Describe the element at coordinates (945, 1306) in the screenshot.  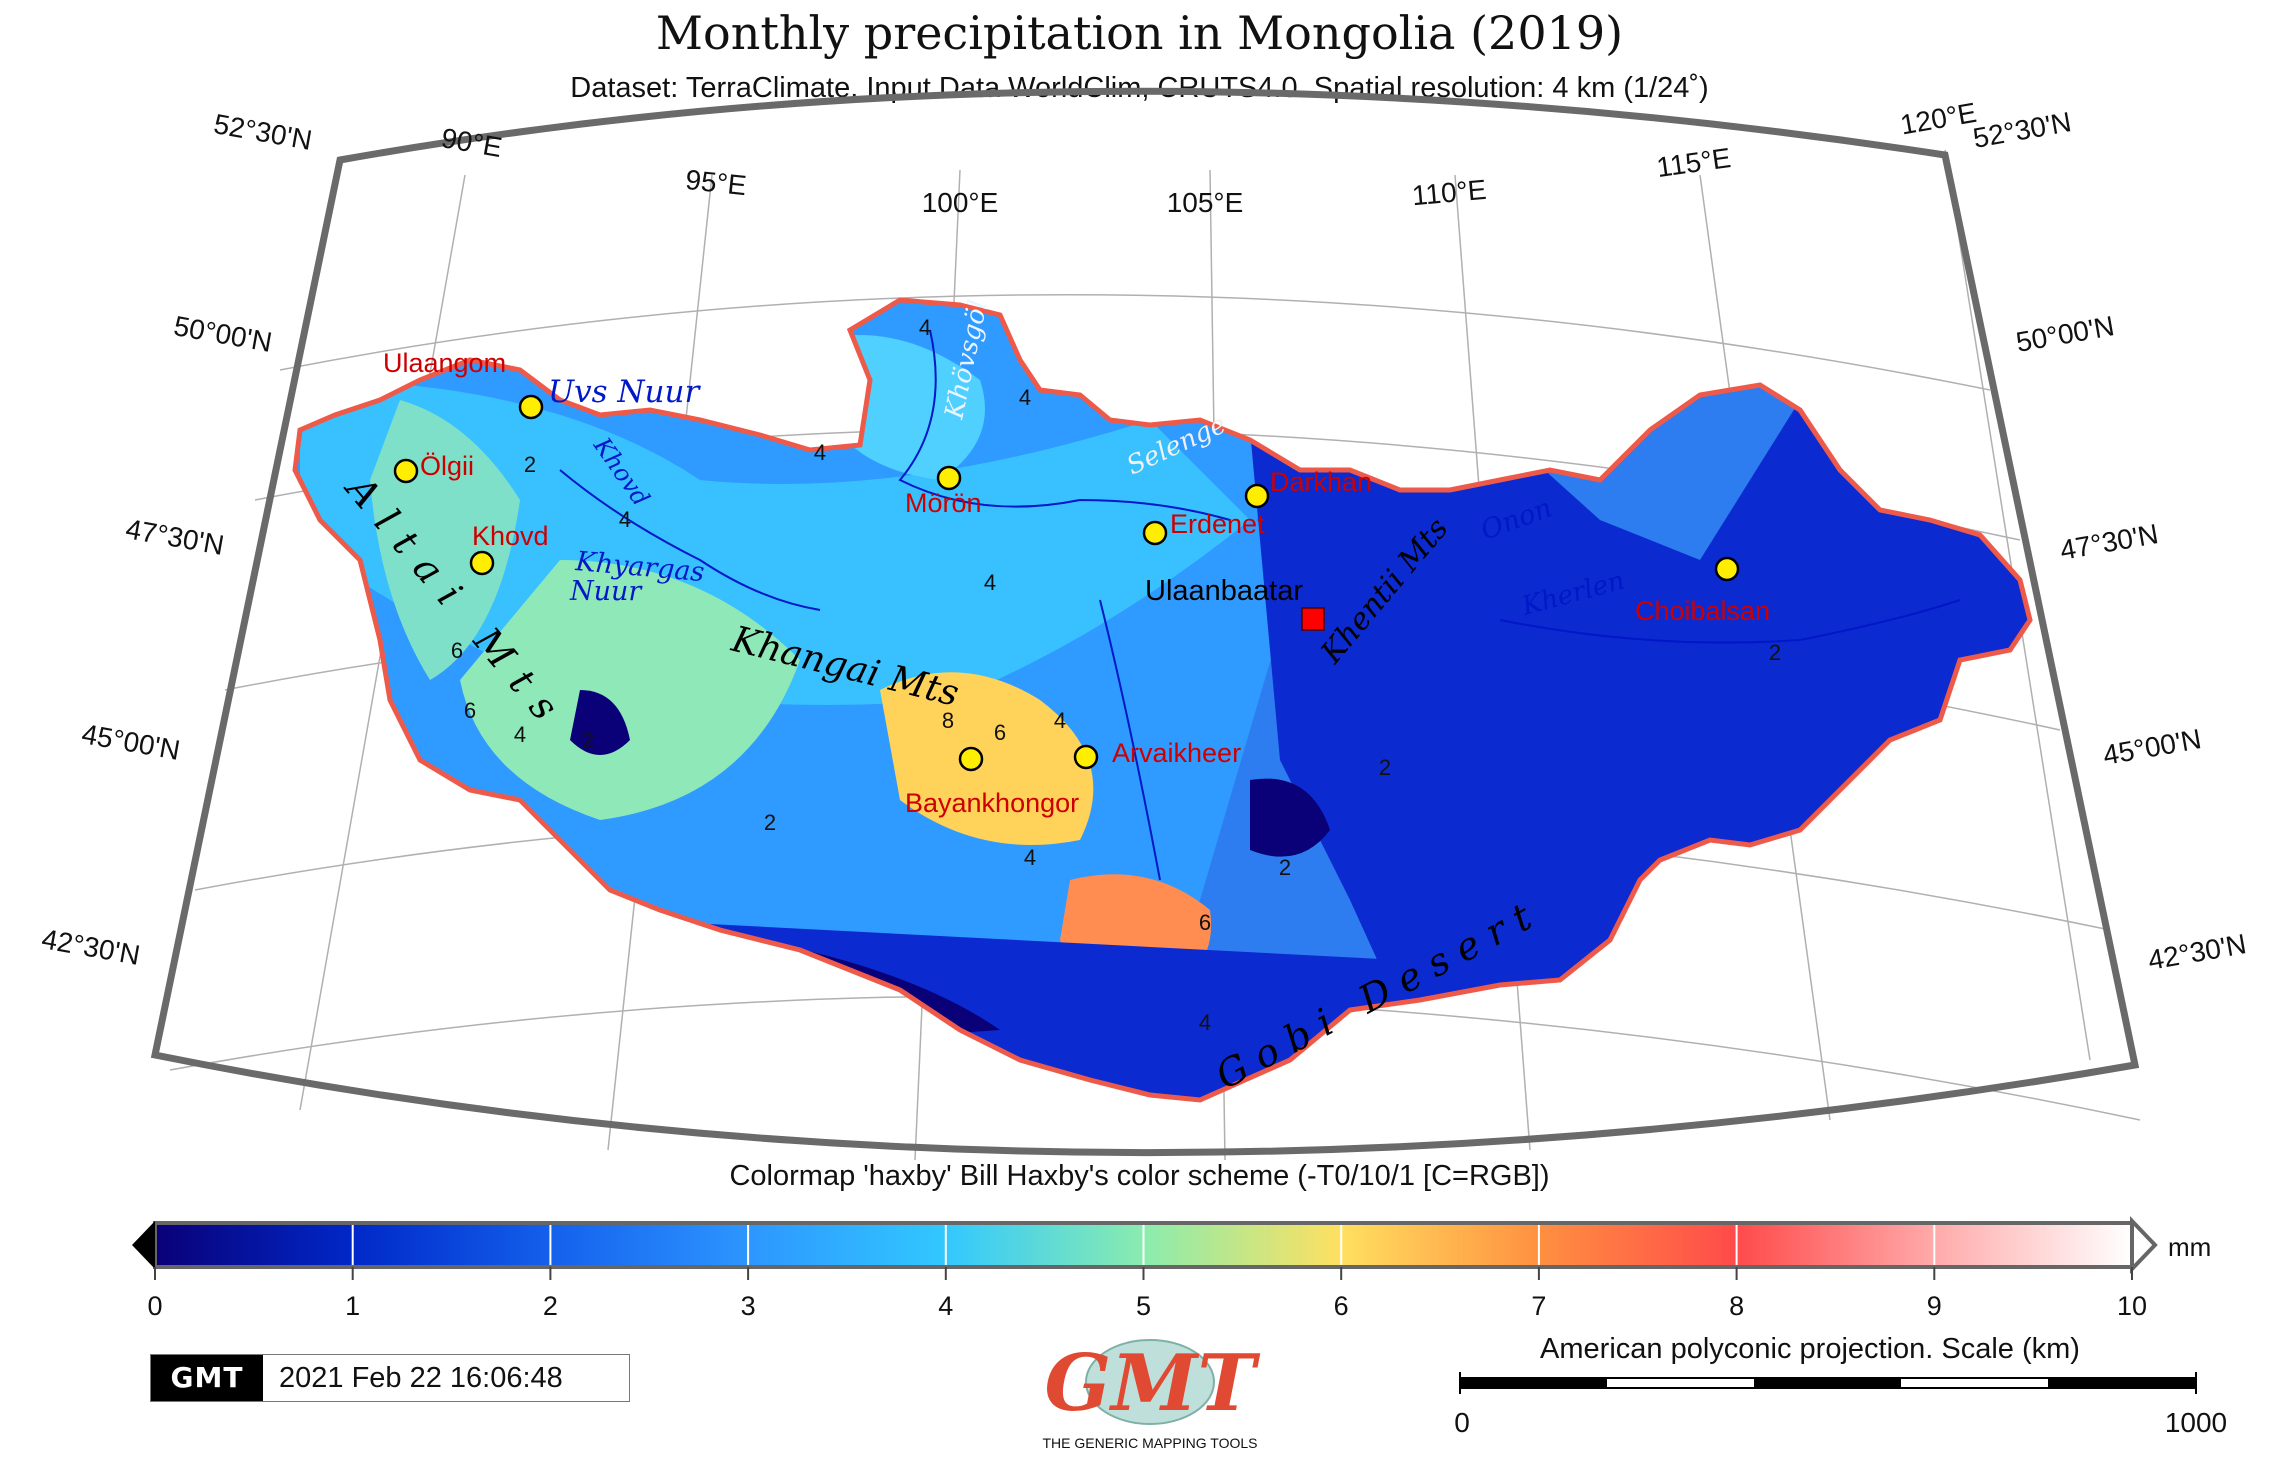
I see `colorbar-tick-label: 4` at that location.